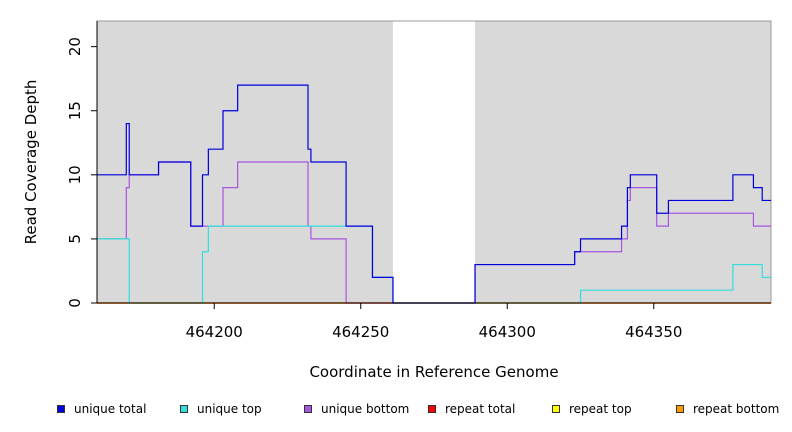 This screenshot has width=792, height=432. What do you see at coordinates (600, 409) in the screenshot?
I see `legend-label: repeat top` at bounding box center [600, 409].